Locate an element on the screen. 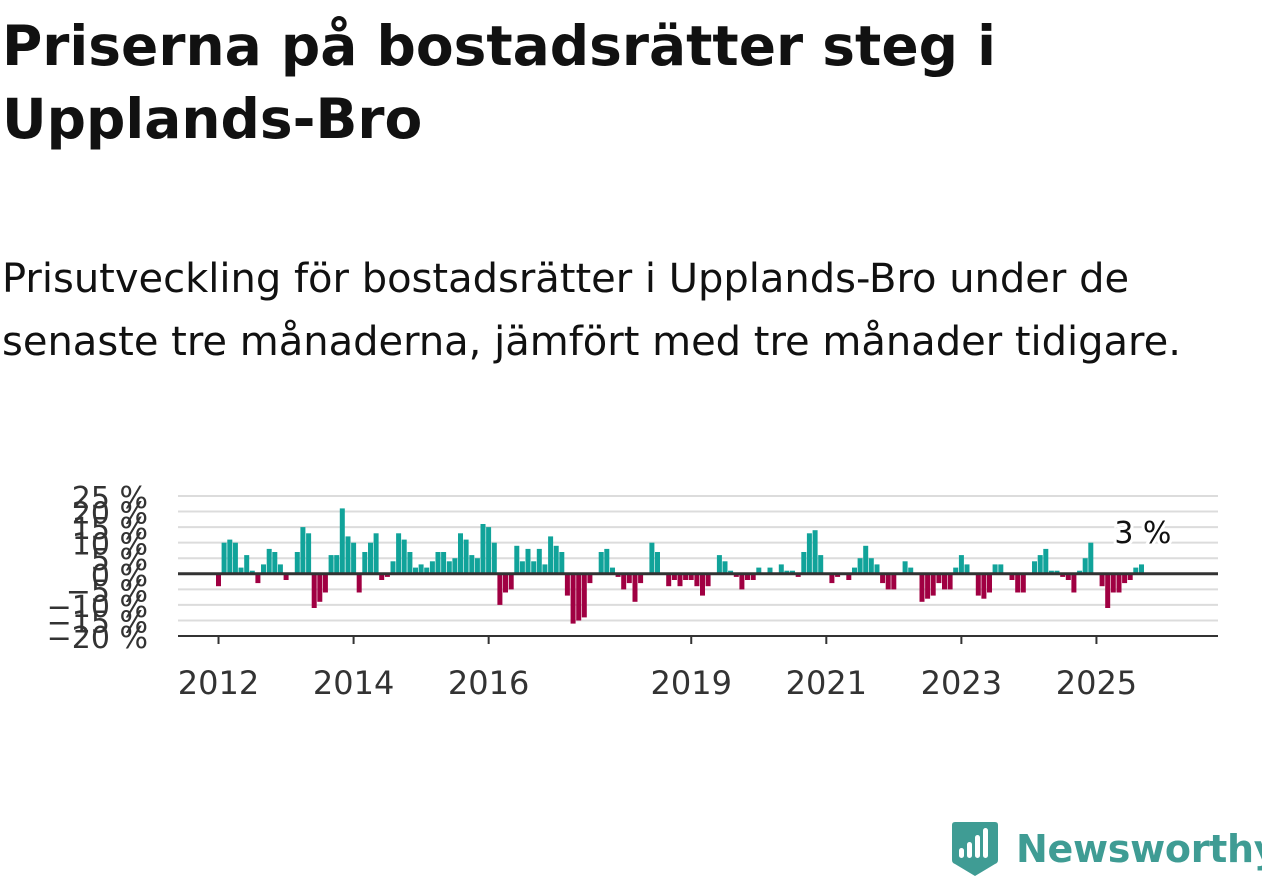 The width and height of the screenshot is (1262, 880). newsworthy-logo: Newsworthy is located at coordinates (1106, 849).